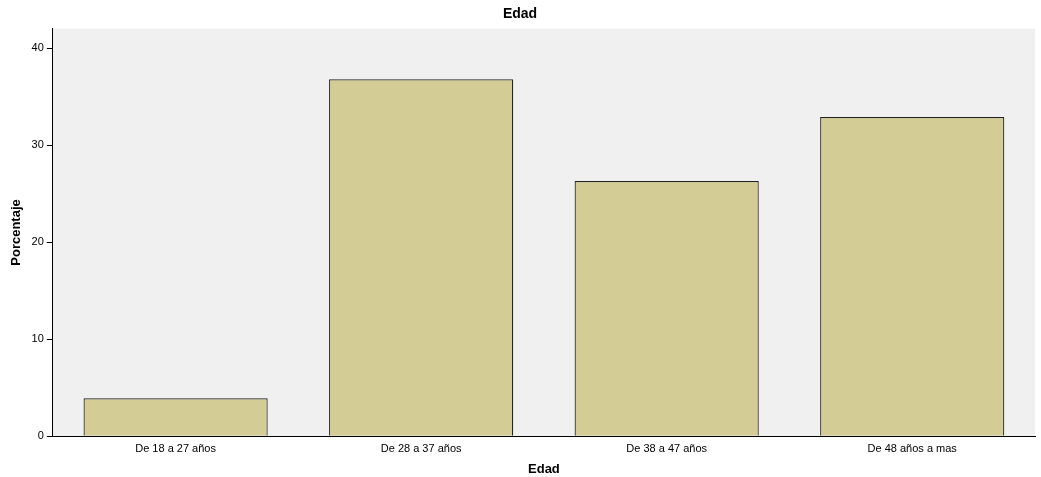 Image resolution: width=1041 pixels, height=477 pixels. I want to click on chart-title: Edad, so click(520, 13).